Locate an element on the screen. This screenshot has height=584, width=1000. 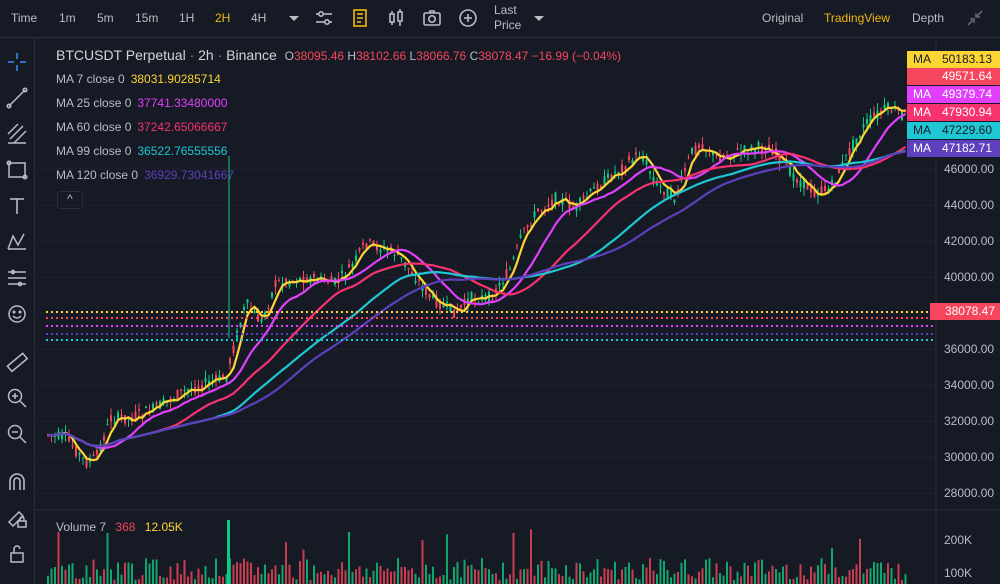
last-price-selector: Last Price is located at coordinates (507, 18).